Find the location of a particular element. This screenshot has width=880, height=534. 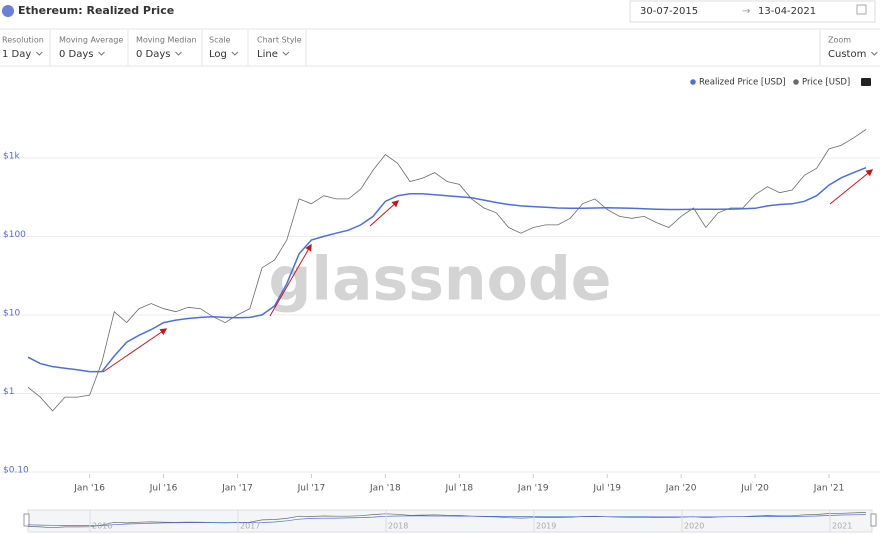

x-tick-label: Jan '18 is located at coordinates (385, 489).